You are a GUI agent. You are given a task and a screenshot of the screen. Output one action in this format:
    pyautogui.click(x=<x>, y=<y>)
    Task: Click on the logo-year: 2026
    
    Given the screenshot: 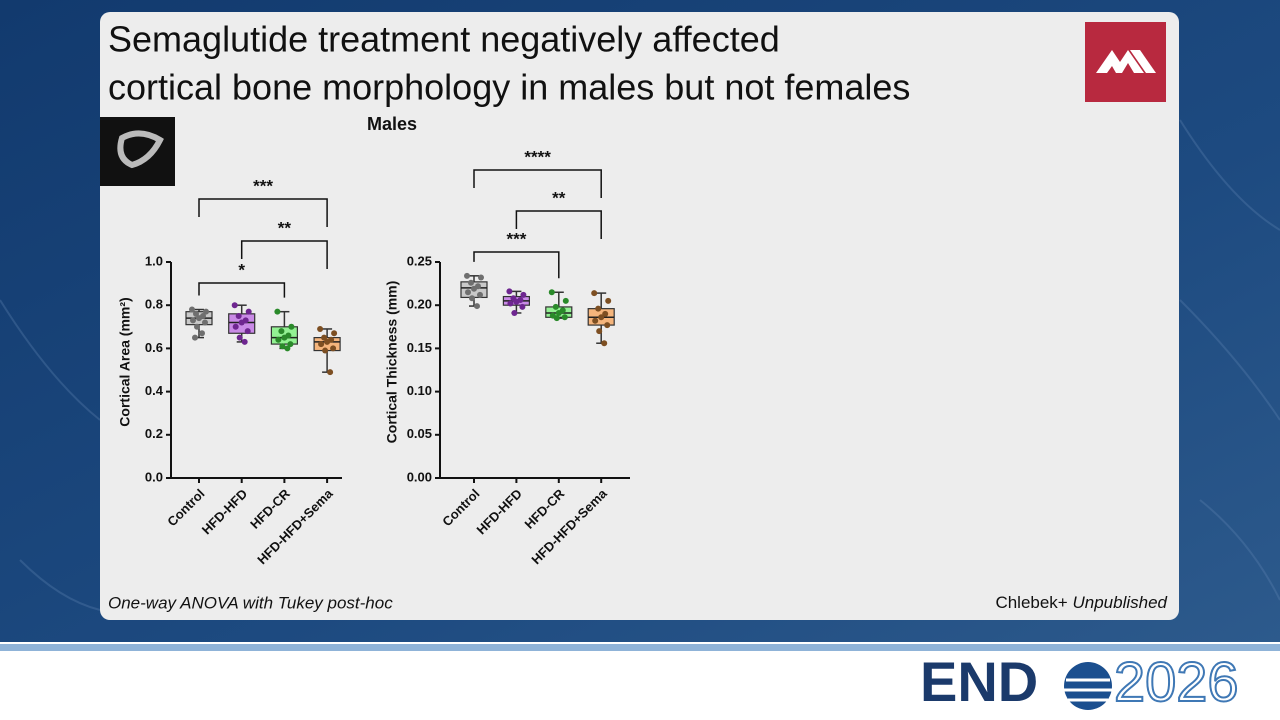 What is the action you would take?
    pyautogui.click(x=1176, y=681)
    